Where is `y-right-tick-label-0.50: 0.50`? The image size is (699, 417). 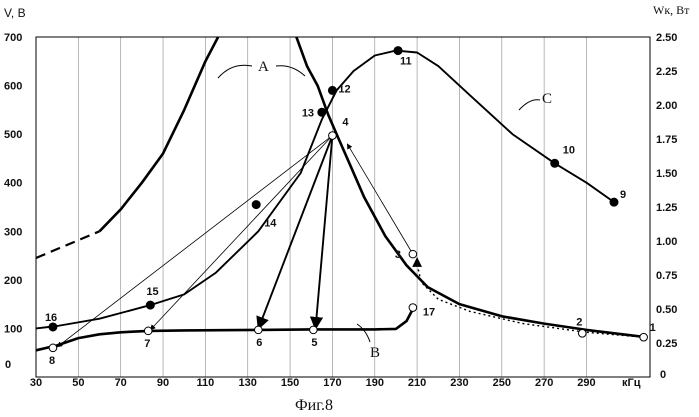
y-right-tick-label-0.50: 0.50 is located at coordinates (666, 310).